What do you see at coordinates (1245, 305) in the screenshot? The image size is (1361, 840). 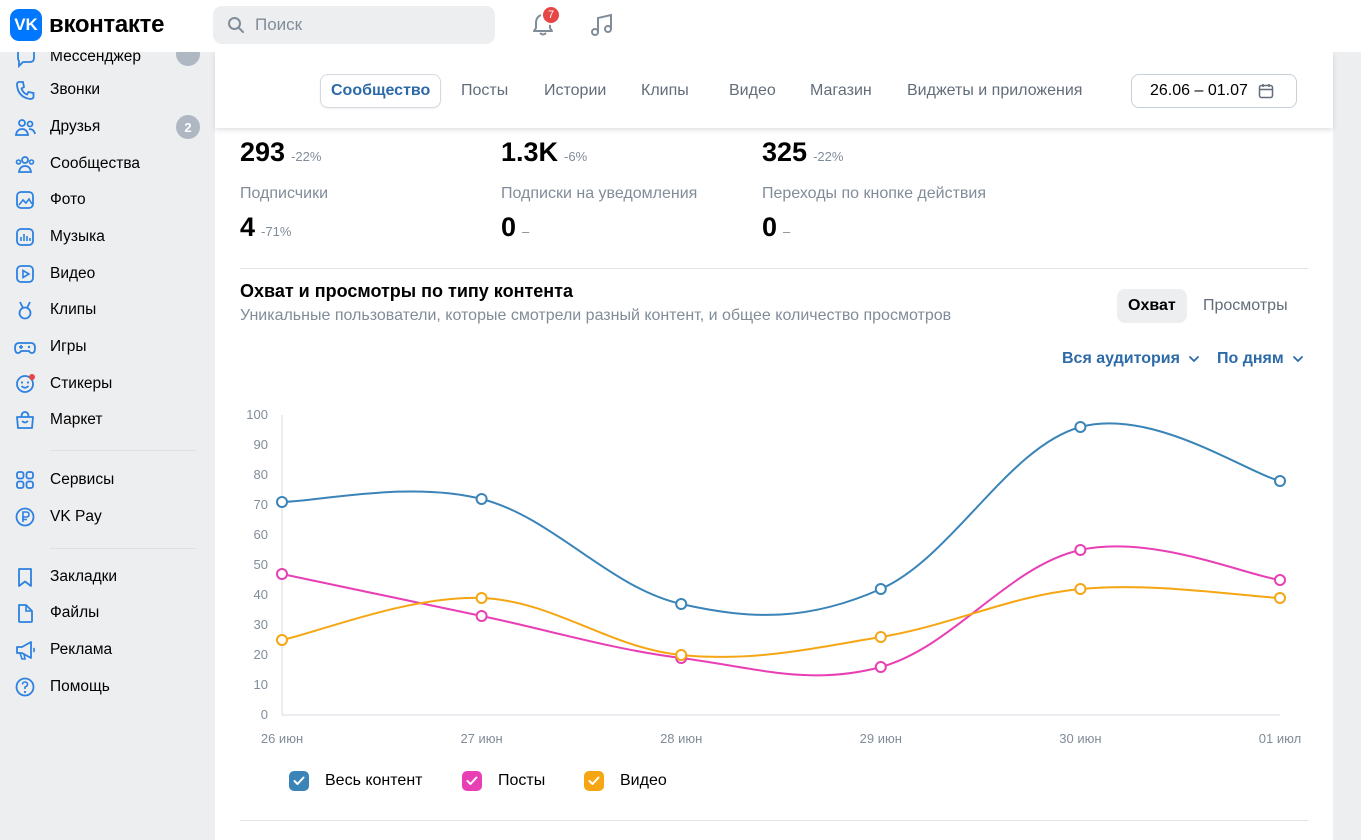 I see `toggle-views: Просмотры` at bounding box center [1245, 305].